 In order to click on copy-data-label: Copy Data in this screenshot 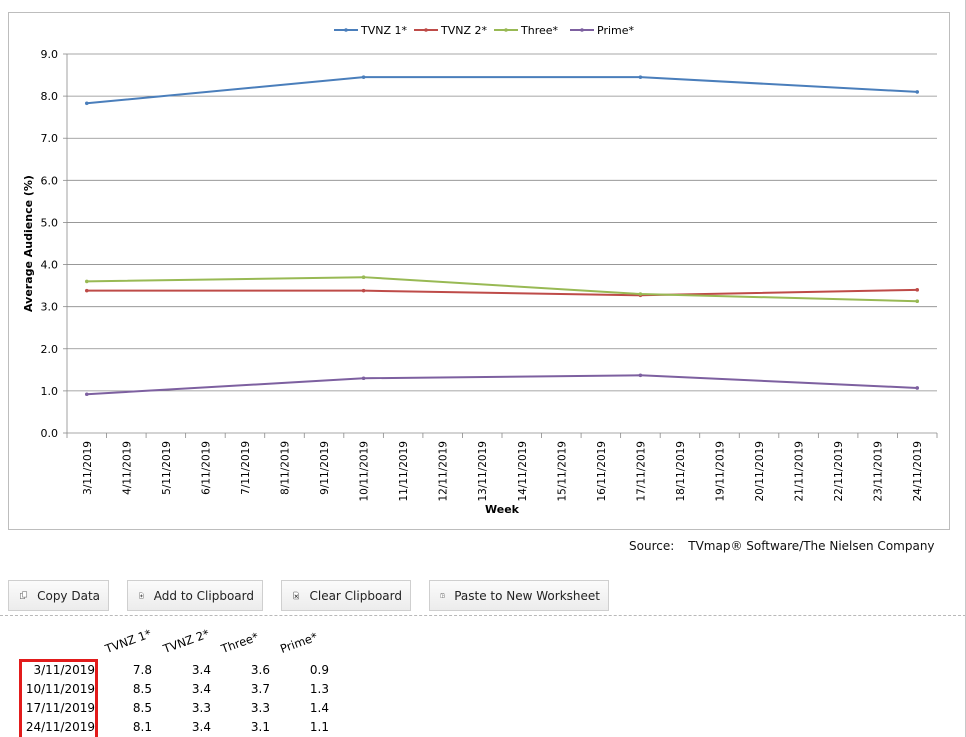, I will do `click(68, 595)`.